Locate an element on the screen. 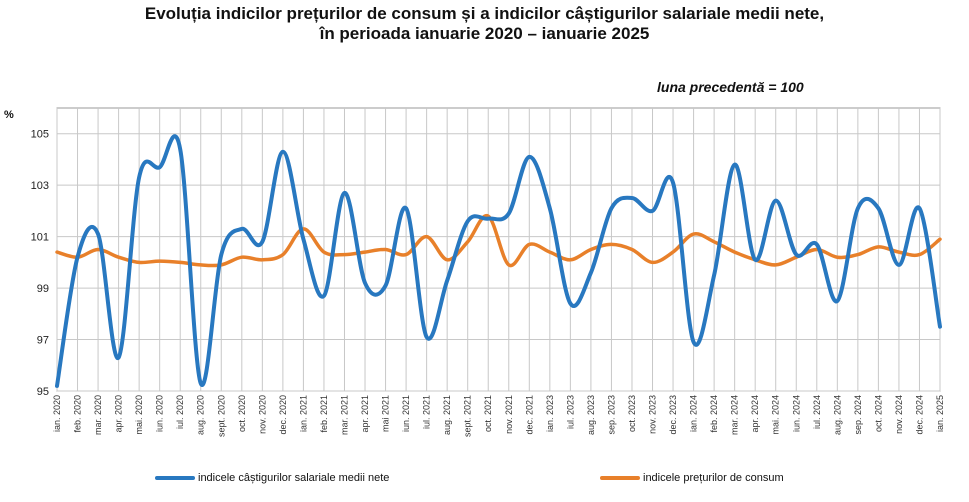 This screenshot has height=502, width=969. x-tick-label: apr. 2021 is located at coordinates (365, 414).